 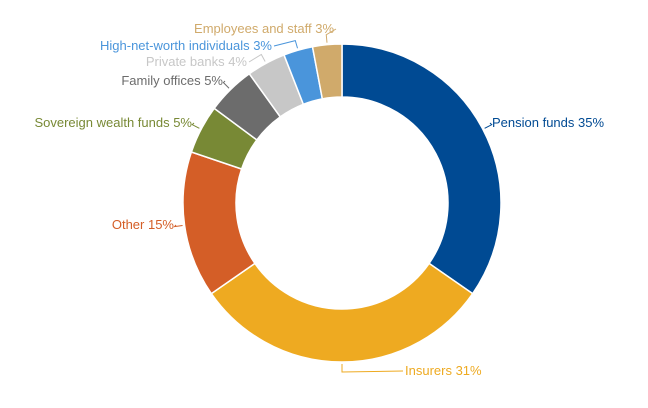 I want to click on label-employees-and-staff: Employees and staff 3%, so click(x=264, y=28).